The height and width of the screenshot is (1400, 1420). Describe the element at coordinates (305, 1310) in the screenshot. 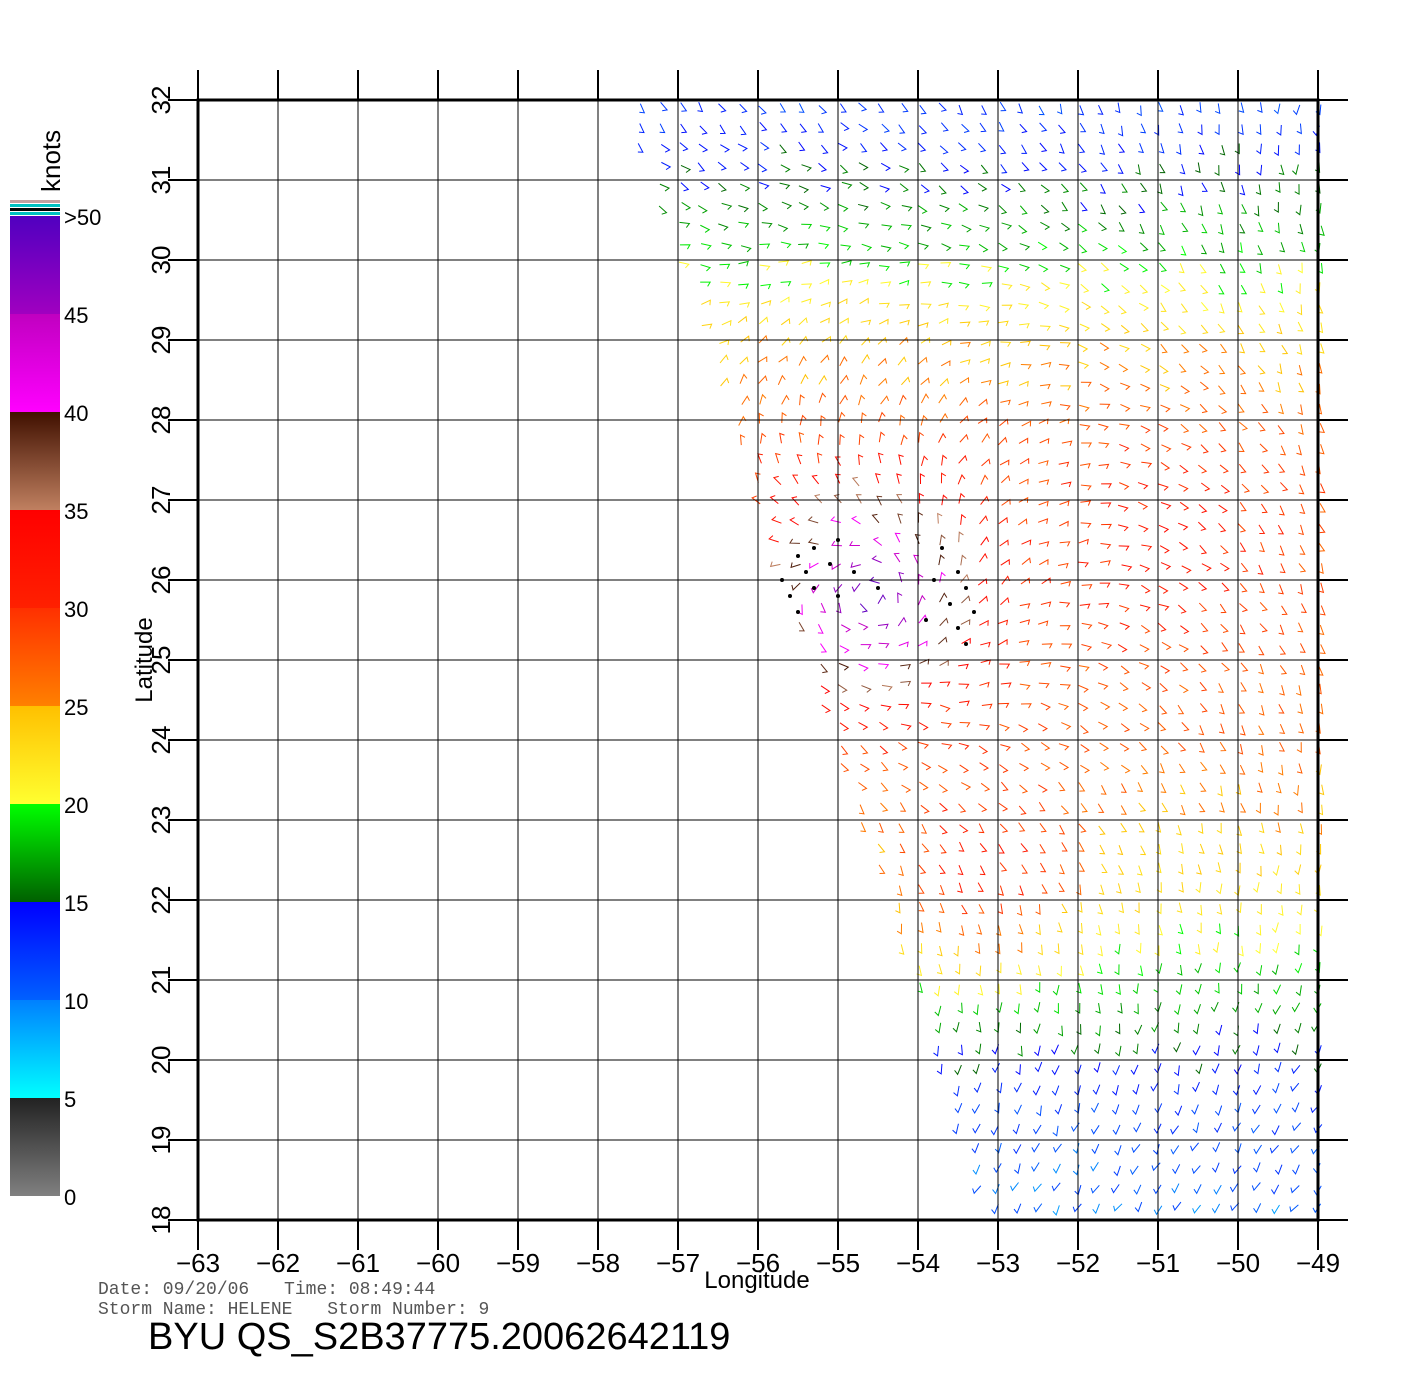

I see `footer-line-2: Storm Name: HELENE Storm Number: 9` at that location.